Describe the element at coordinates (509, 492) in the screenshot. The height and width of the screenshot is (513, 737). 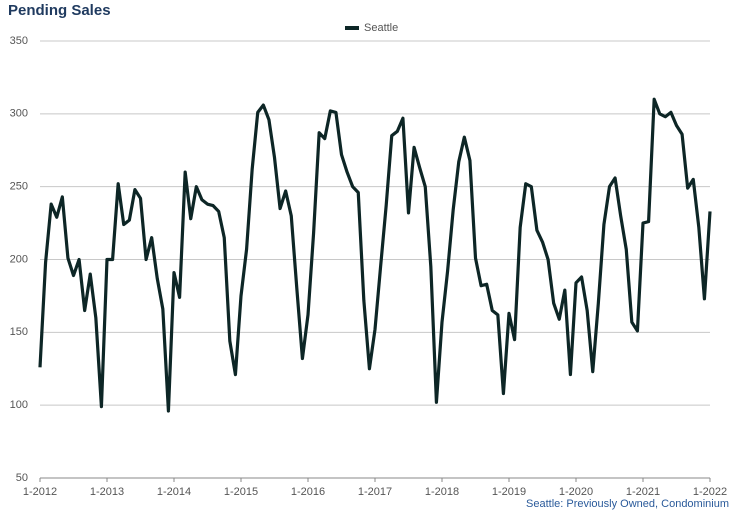
I see `x-tick-label: 1-2019` at that location.